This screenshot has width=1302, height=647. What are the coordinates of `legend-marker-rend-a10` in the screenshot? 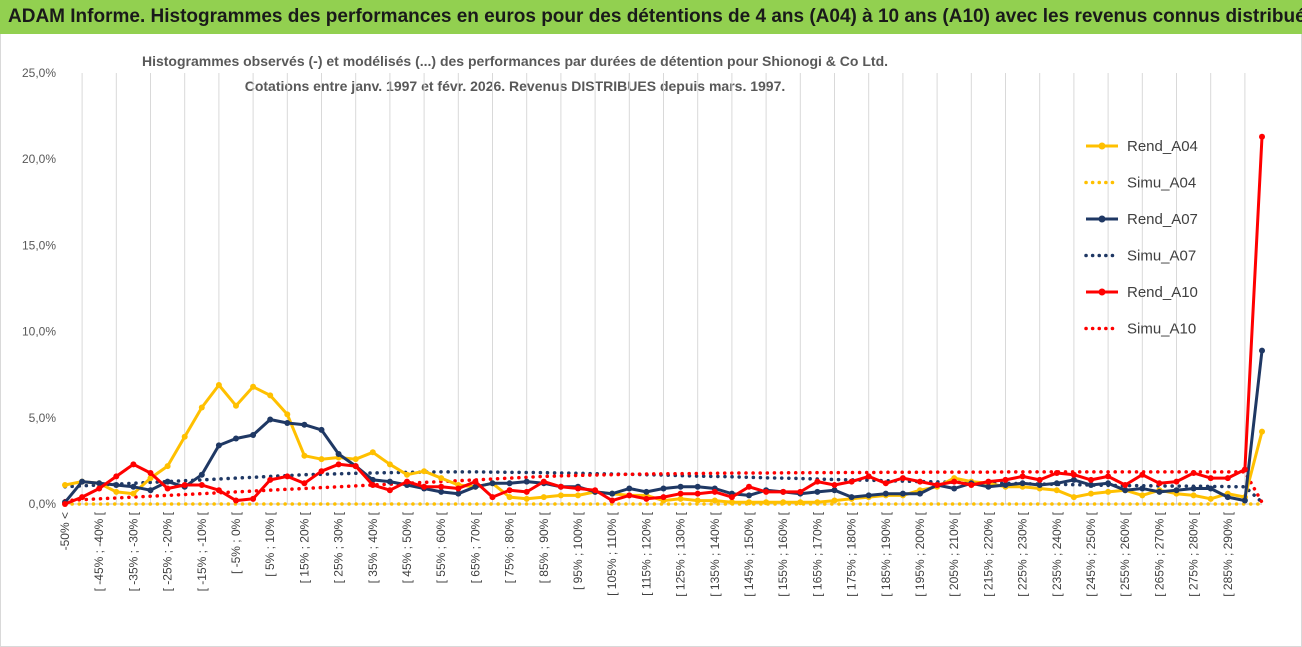 It's located at (1102, 292).